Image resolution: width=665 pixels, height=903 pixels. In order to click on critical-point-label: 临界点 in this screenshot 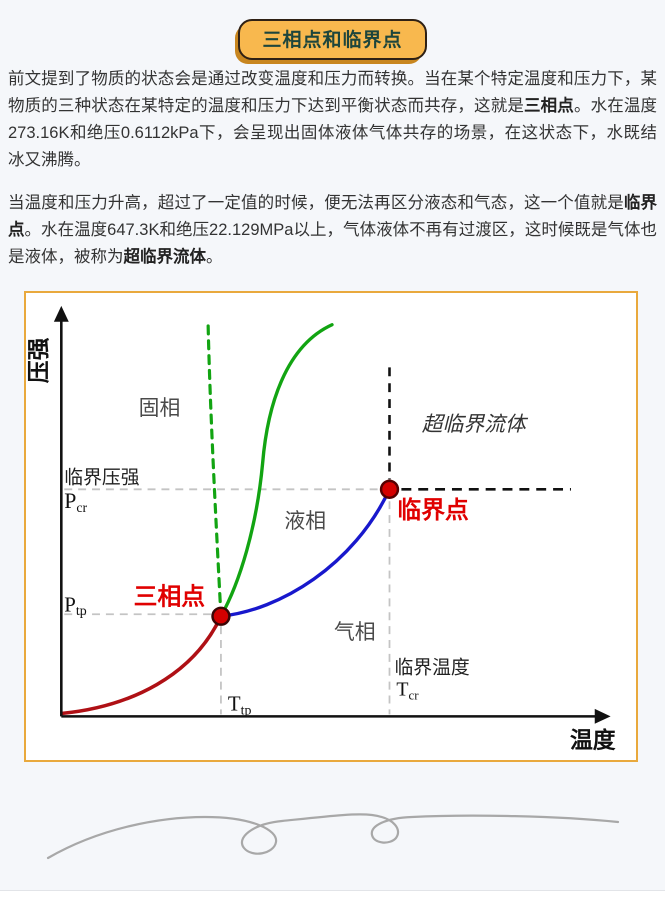, I will do `click(433, 510)`.